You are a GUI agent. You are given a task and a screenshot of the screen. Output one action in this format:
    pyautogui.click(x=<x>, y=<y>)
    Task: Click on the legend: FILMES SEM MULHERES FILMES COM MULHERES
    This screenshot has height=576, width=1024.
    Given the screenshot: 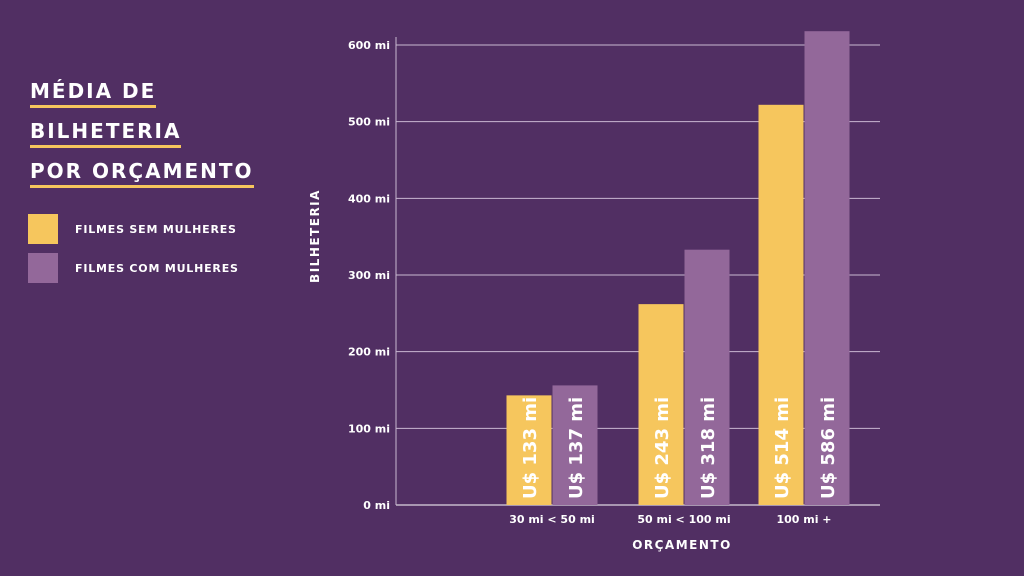 What is the action you would take?
    pyautogui.click(x=133, y=253)
    